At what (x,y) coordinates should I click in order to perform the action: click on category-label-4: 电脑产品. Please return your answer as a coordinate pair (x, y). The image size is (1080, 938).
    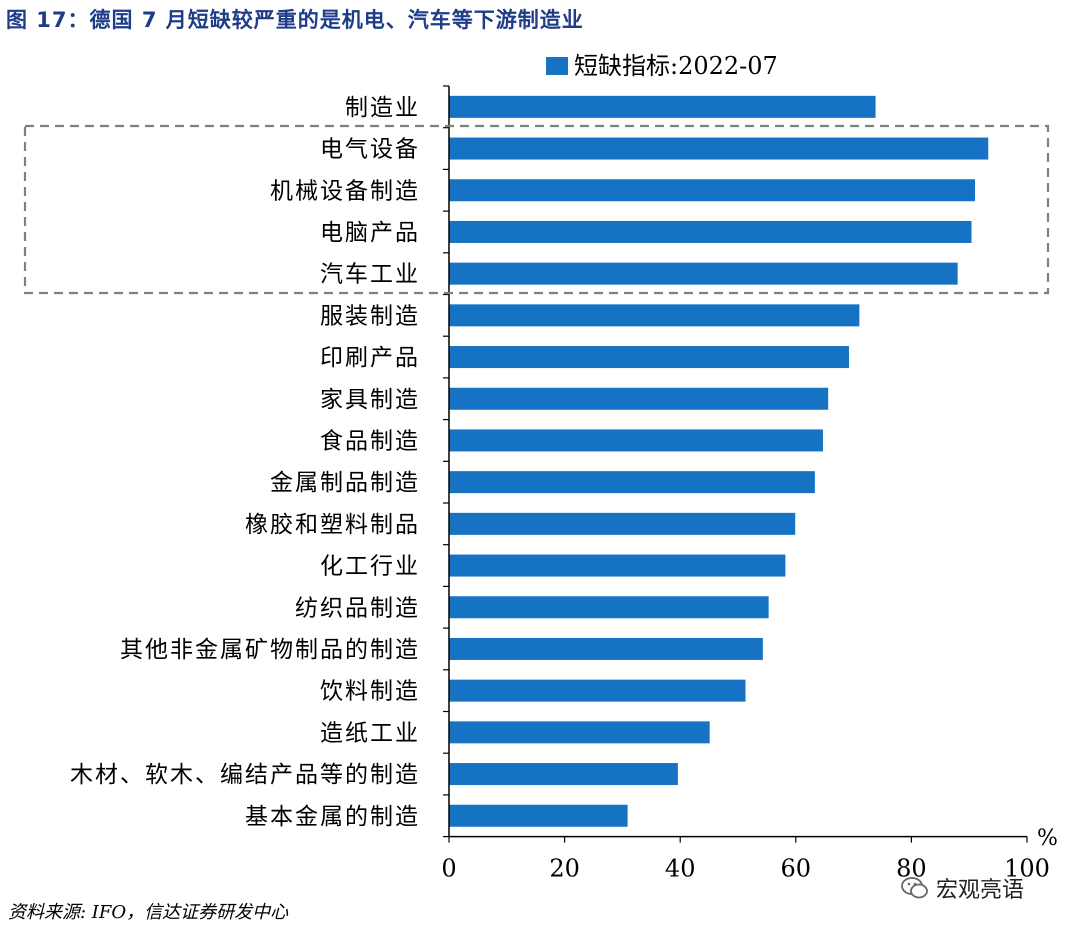
    Looking at the image, I should click on (370, 233).